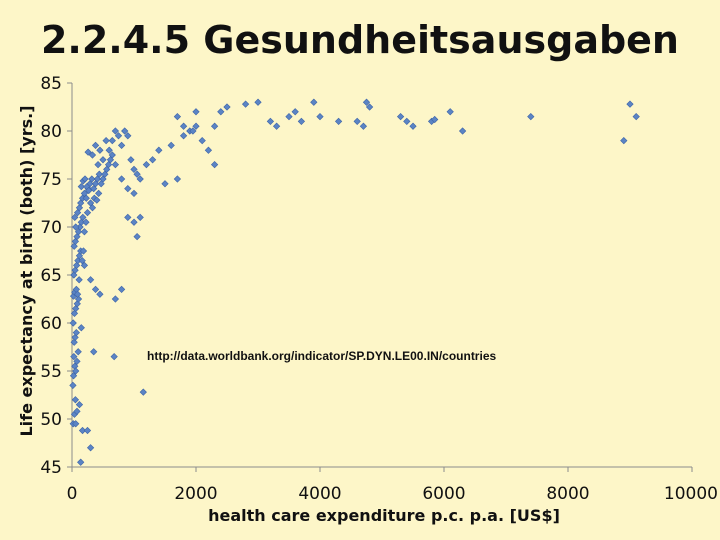  What do you see at coordinates (392, 485) in the screenshot?
I see `x-ticks: 0 2000 4000 6000 8000 10000` at bounding box center [392, 485].